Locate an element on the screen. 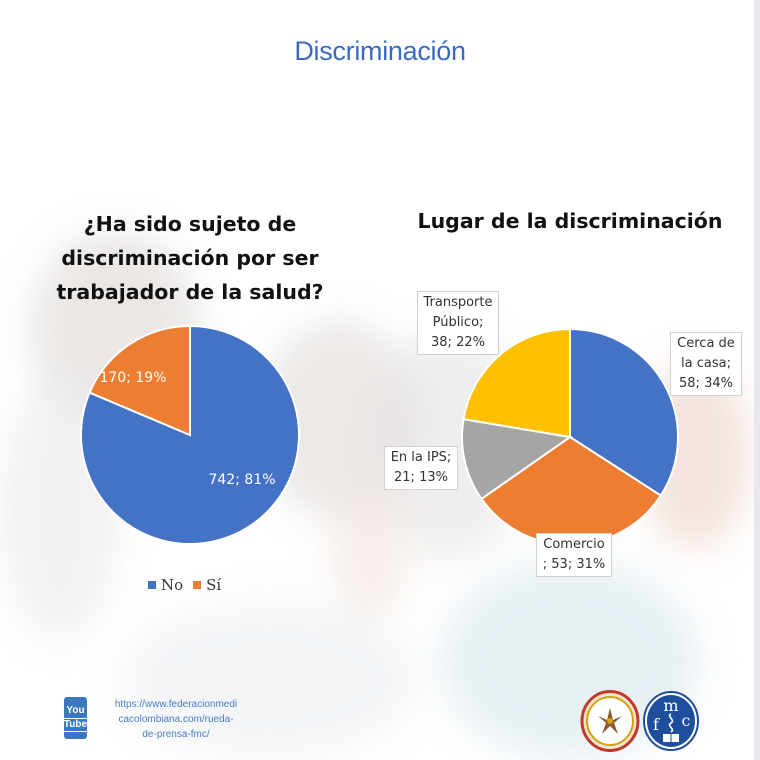  fmc-logo: m f c is located at coordinates (671, 721).